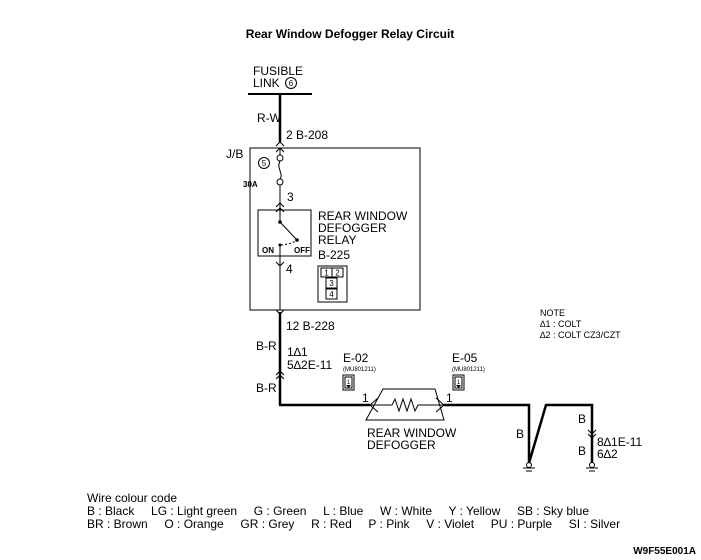 The height and width of the screenshot is (560, 701). I want to click on relay-on-label: ON, so click(268, 250).